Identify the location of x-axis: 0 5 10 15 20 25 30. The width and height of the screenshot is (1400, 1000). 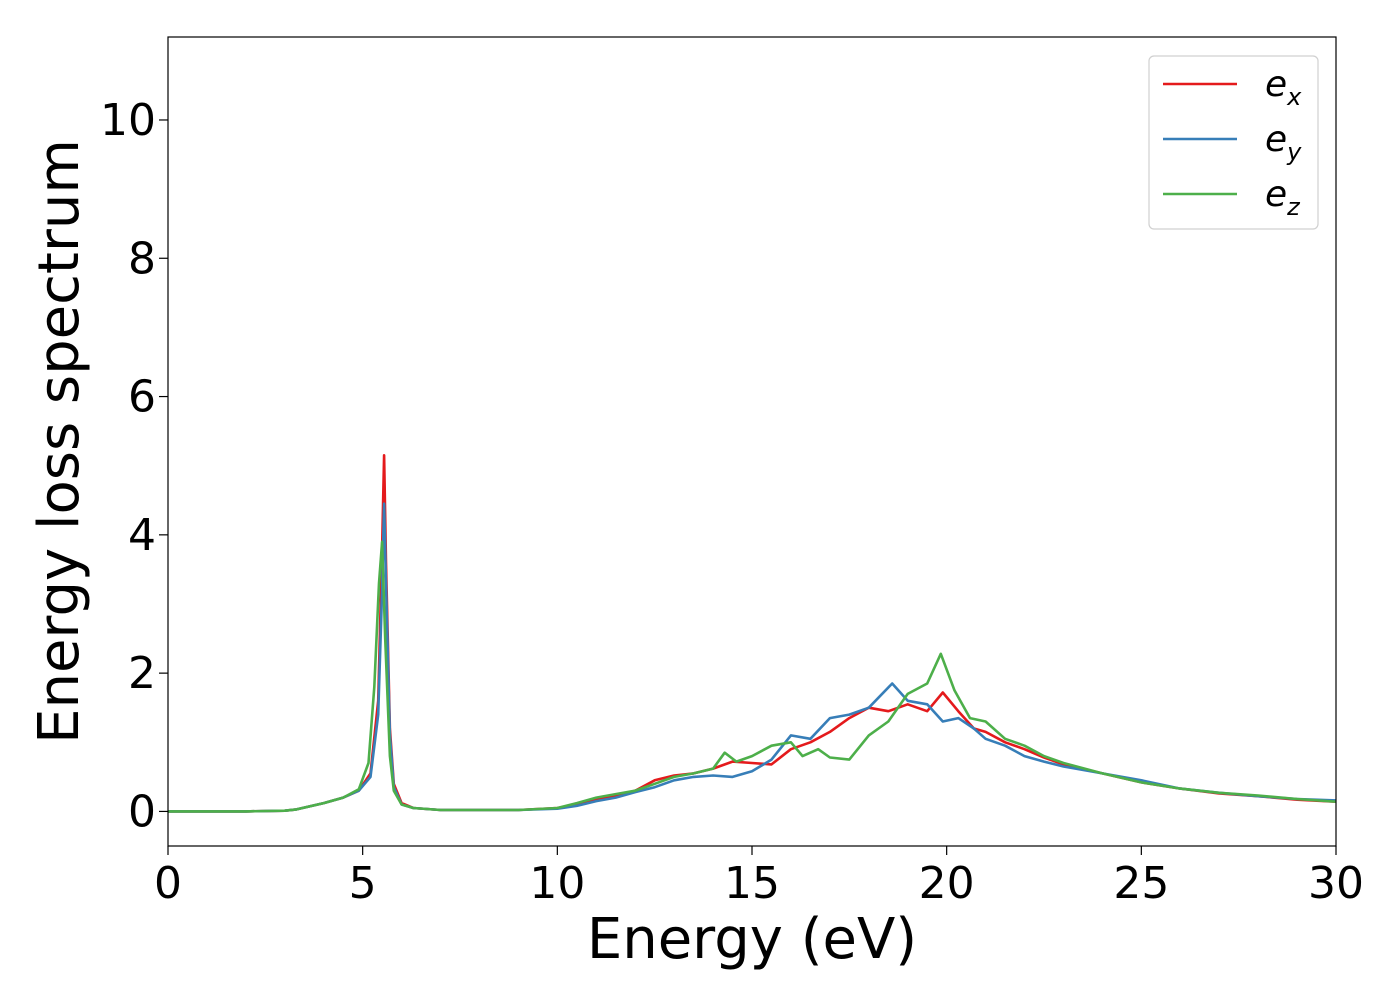
(759, 877).